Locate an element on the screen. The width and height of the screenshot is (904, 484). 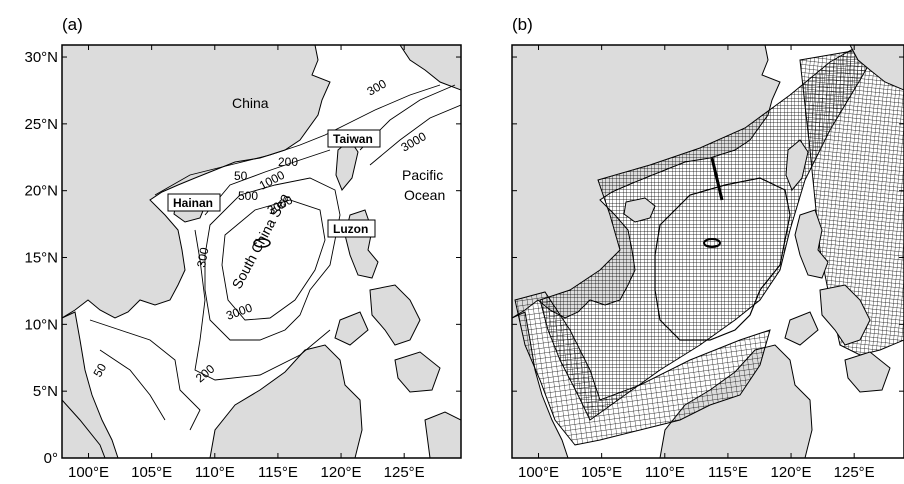
y-tick-label: 15°N is located at coordinates (41, 258).